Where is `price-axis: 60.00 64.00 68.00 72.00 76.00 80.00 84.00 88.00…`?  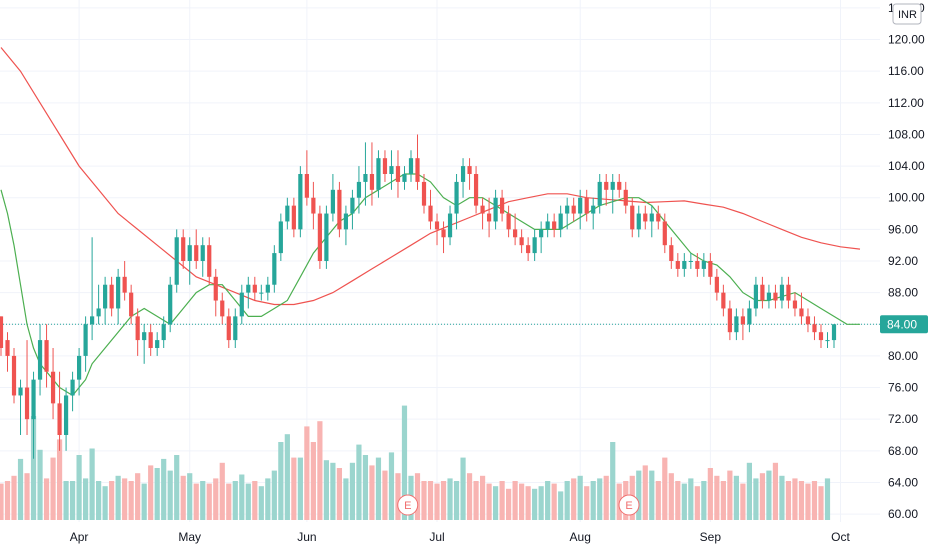 price-axis: 60.00 64.00 68.00 72.00 76.00 80.00 84.00 88.00… is located at coordinates (906, 261).